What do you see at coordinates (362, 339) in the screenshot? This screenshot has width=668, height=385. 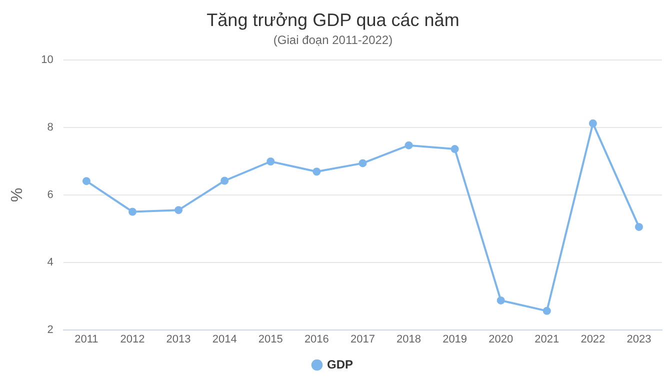 I see `x-tick-label: 2017` at bounding box center [362, 339].